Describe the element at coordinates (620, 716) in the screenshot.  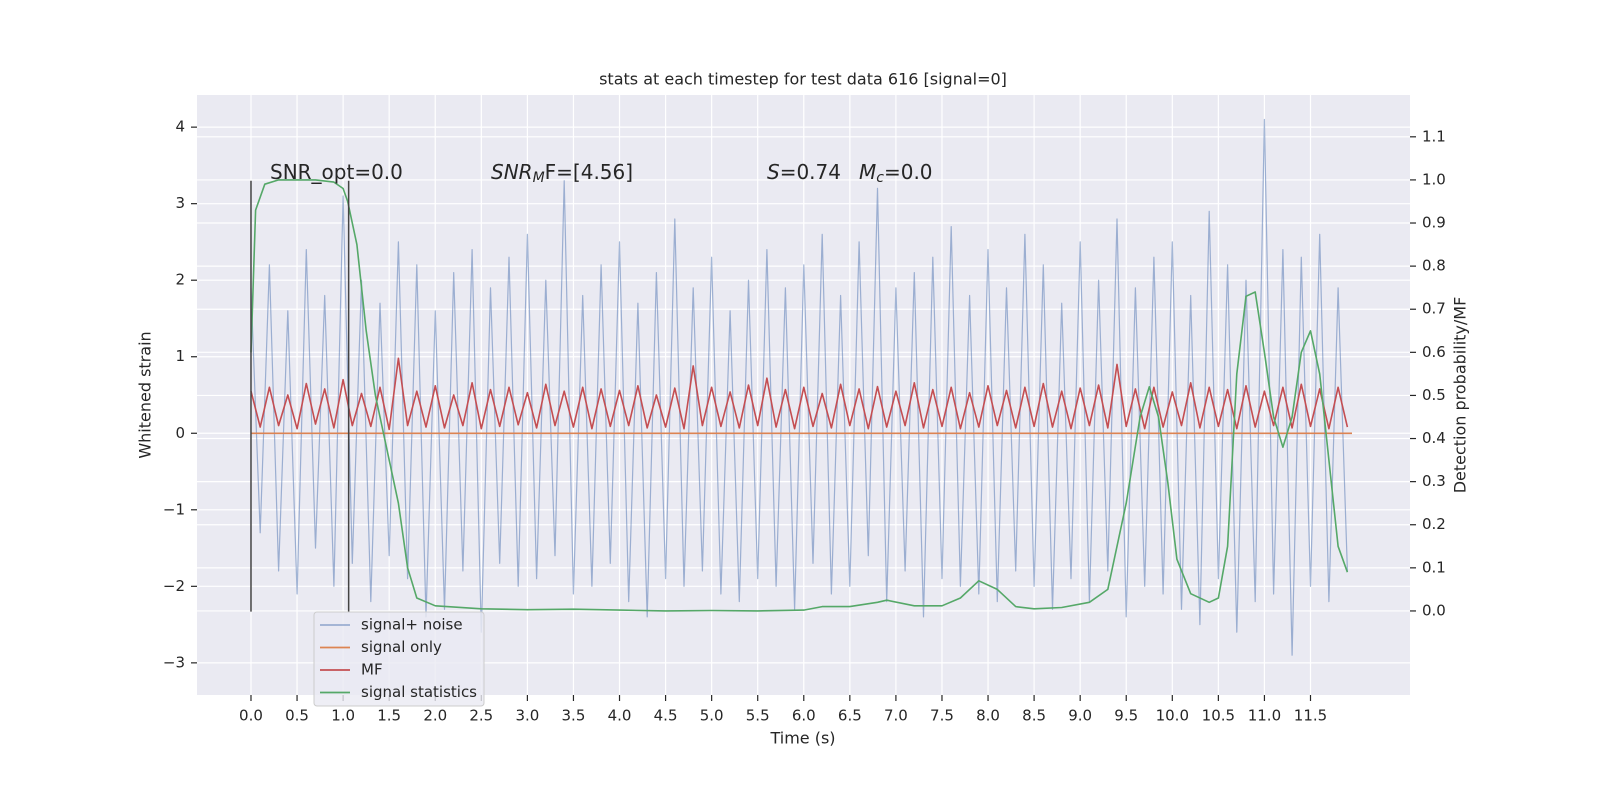
I see `x-tick-label: 4.0` at that location.